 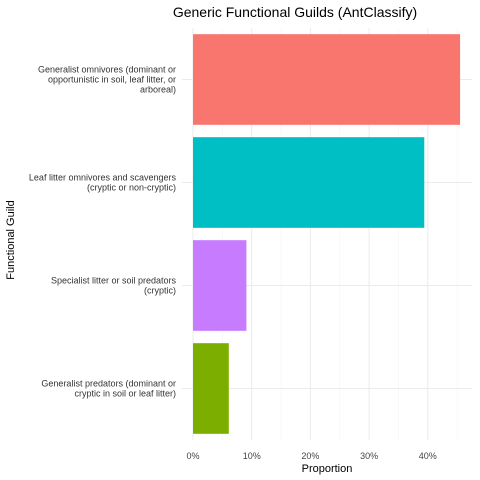 What do you see at coordinates (428, 456) in the screenshot?
I see `x-tick-label: 40%` at bounding box center [428, 456].